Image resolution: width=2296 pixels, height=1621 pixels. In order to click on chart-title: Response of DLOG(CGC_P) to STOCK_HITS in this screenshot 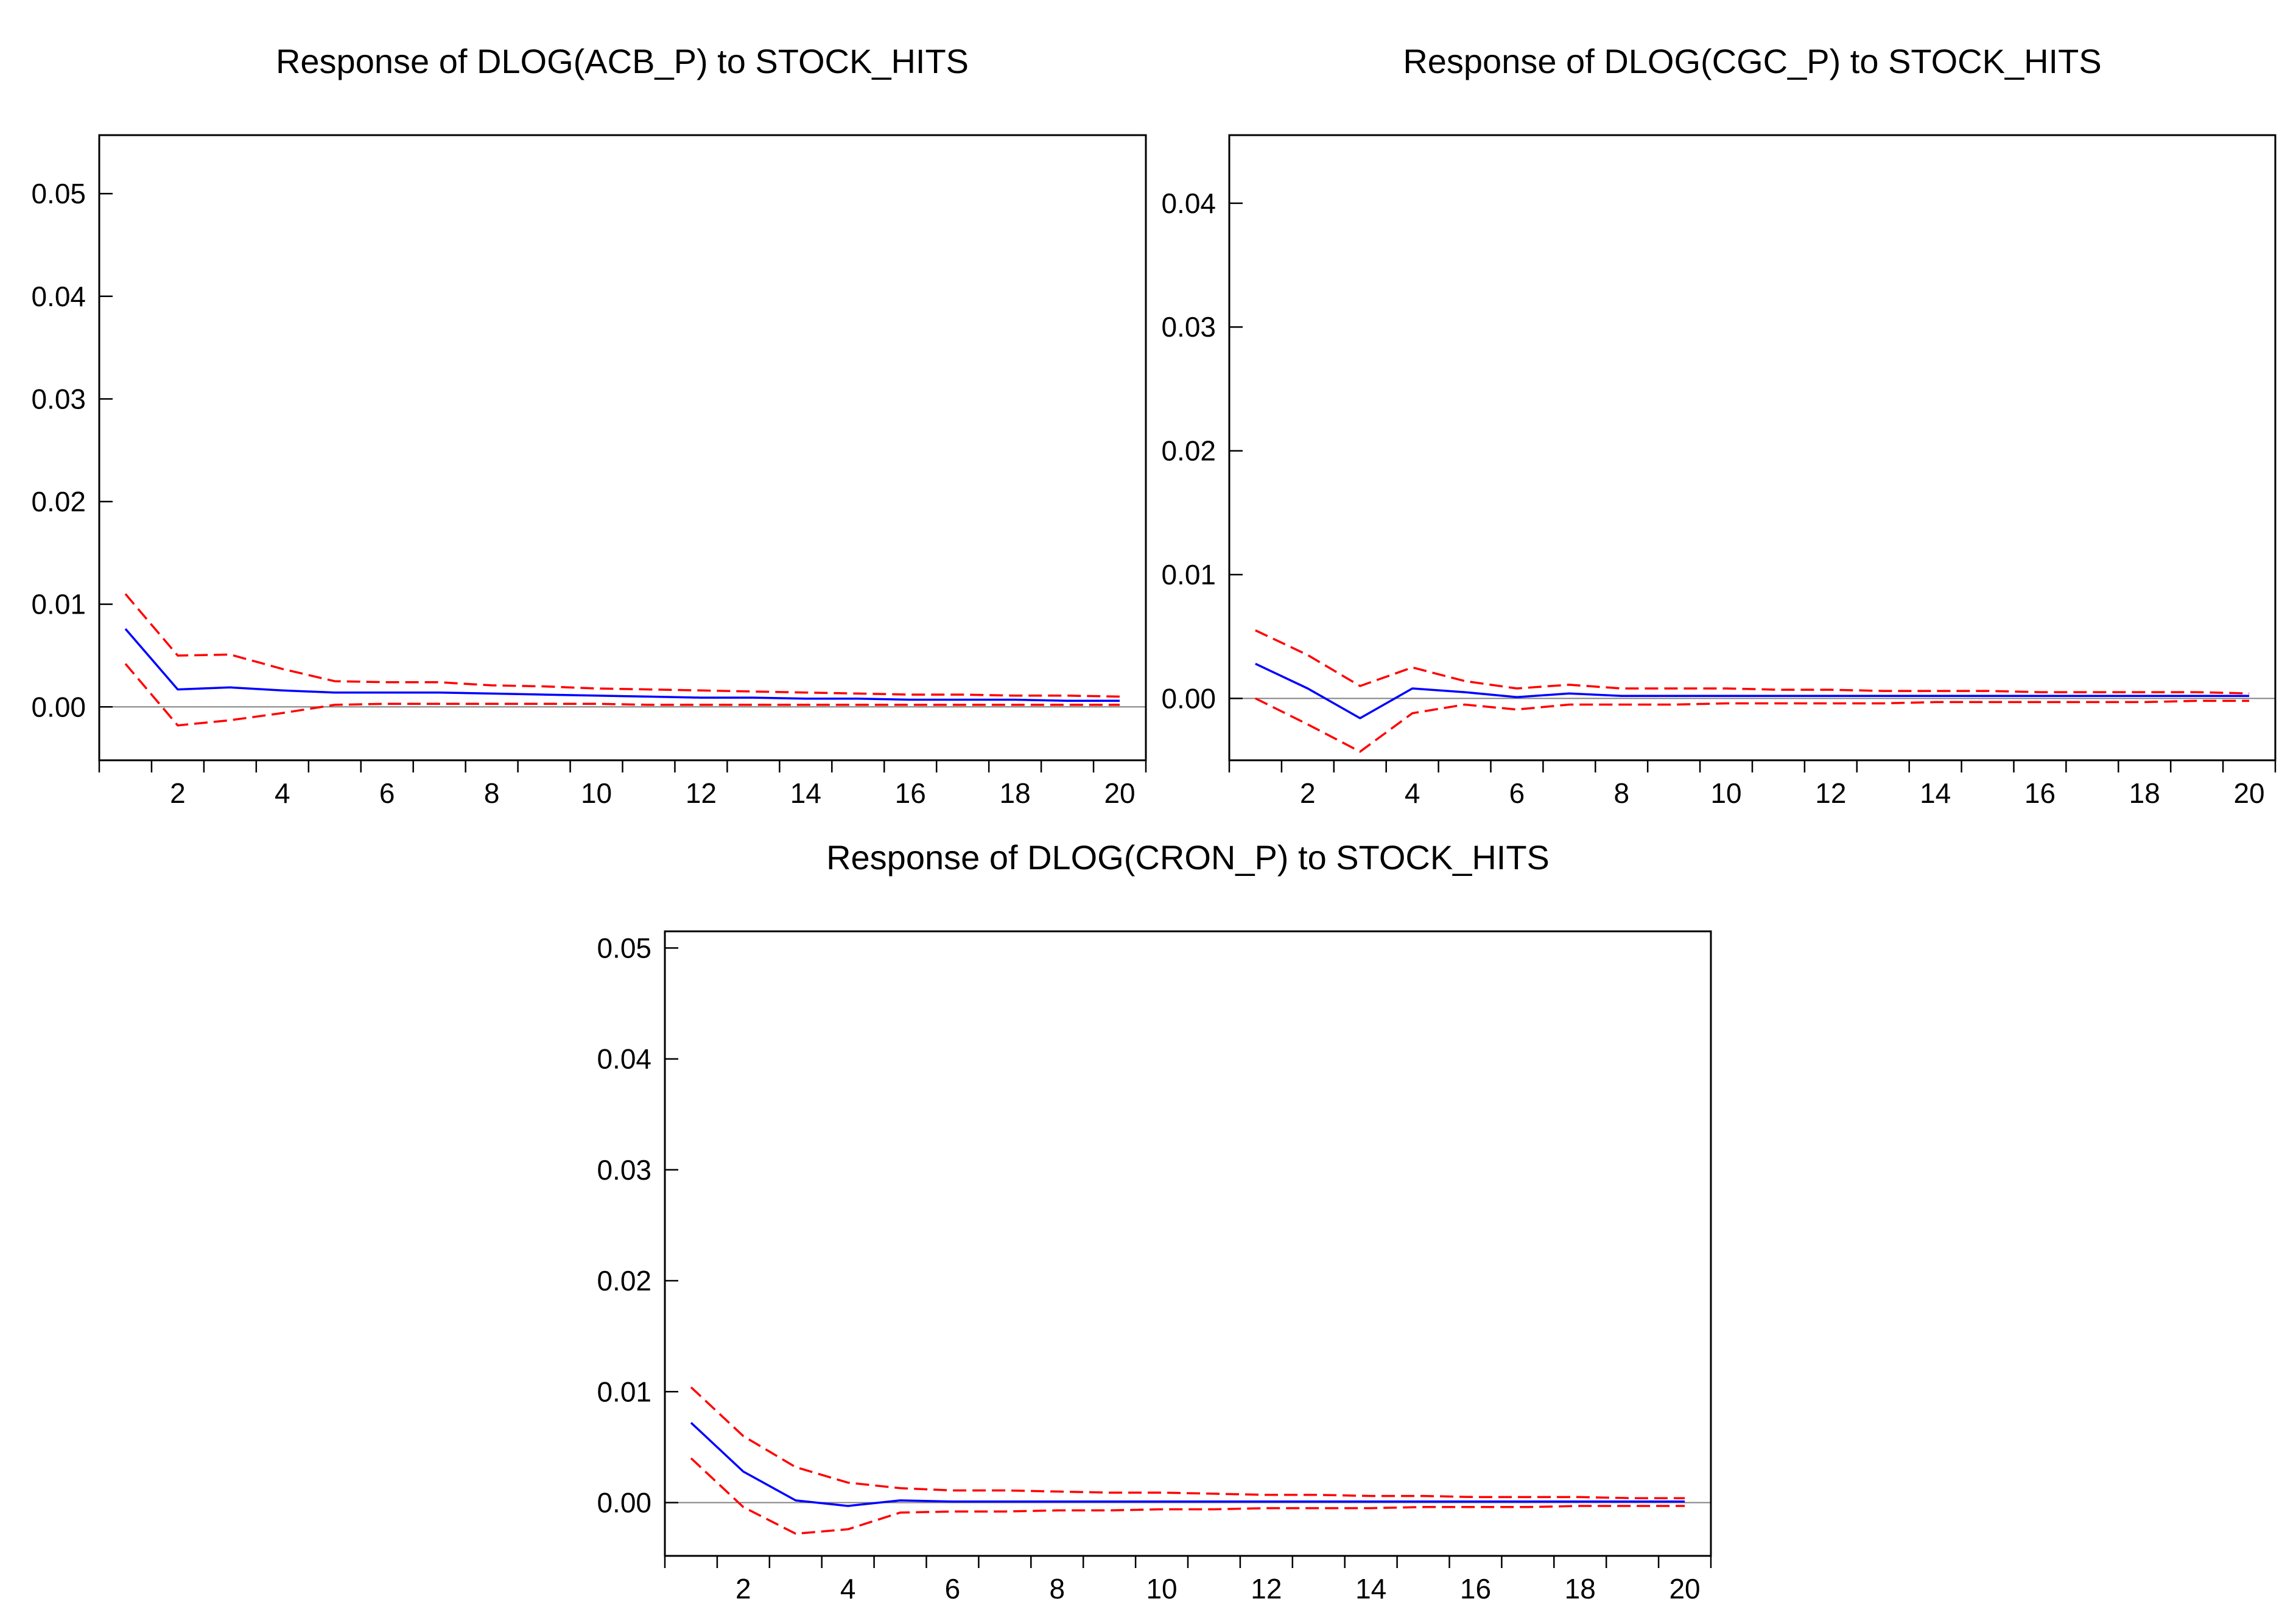, I will do `click(1752, 61)`.